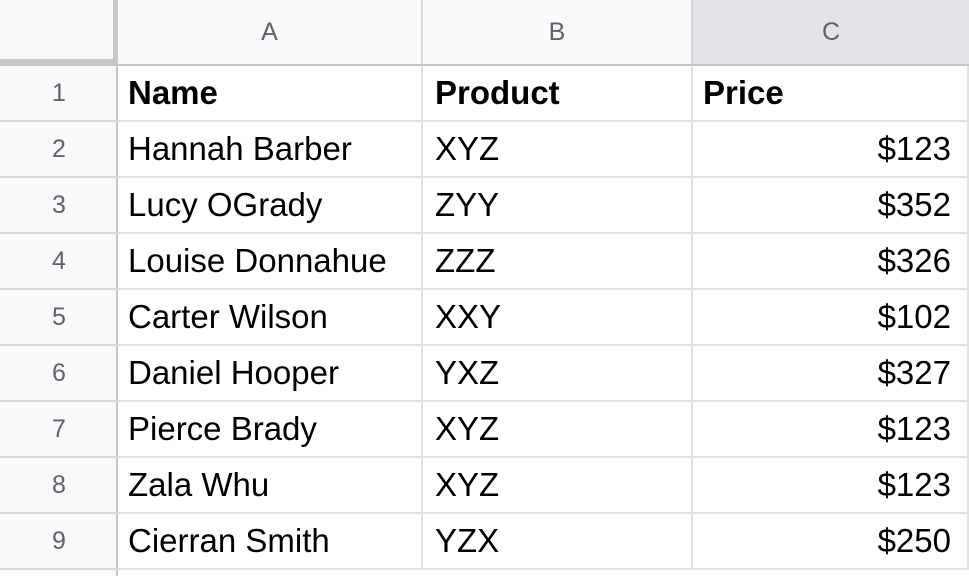 The image size is (969, 576). What do you see at coordinates (270, 32) in the screenshot?
I see `column-header-a: A` at bounding box center [270, 32].